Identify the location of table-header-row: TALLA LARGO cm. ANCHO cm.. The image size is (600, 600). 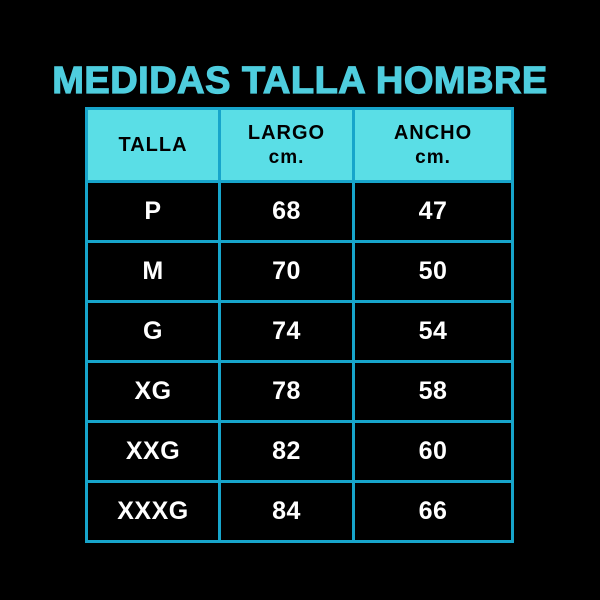
(299, 145).